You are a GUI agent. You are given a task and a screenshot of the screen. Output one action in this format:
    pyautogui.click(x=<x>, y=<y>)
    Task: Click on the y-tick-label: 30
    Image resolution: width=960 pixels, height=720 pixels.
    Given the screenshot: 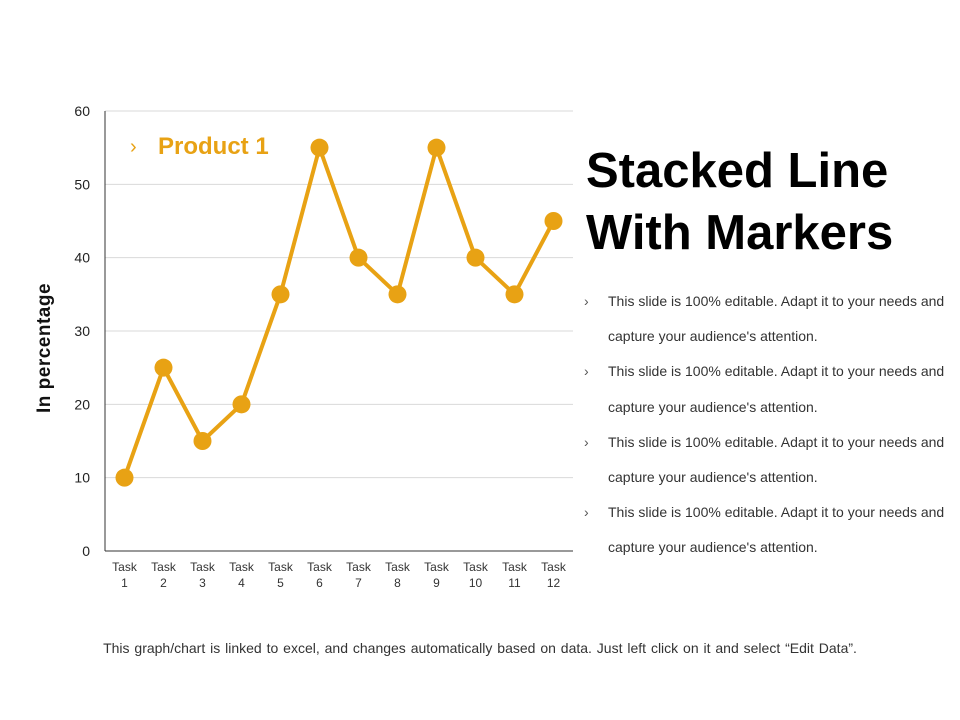 What is the action you would take?
    pyautogui.click(x=82, y=331)
    